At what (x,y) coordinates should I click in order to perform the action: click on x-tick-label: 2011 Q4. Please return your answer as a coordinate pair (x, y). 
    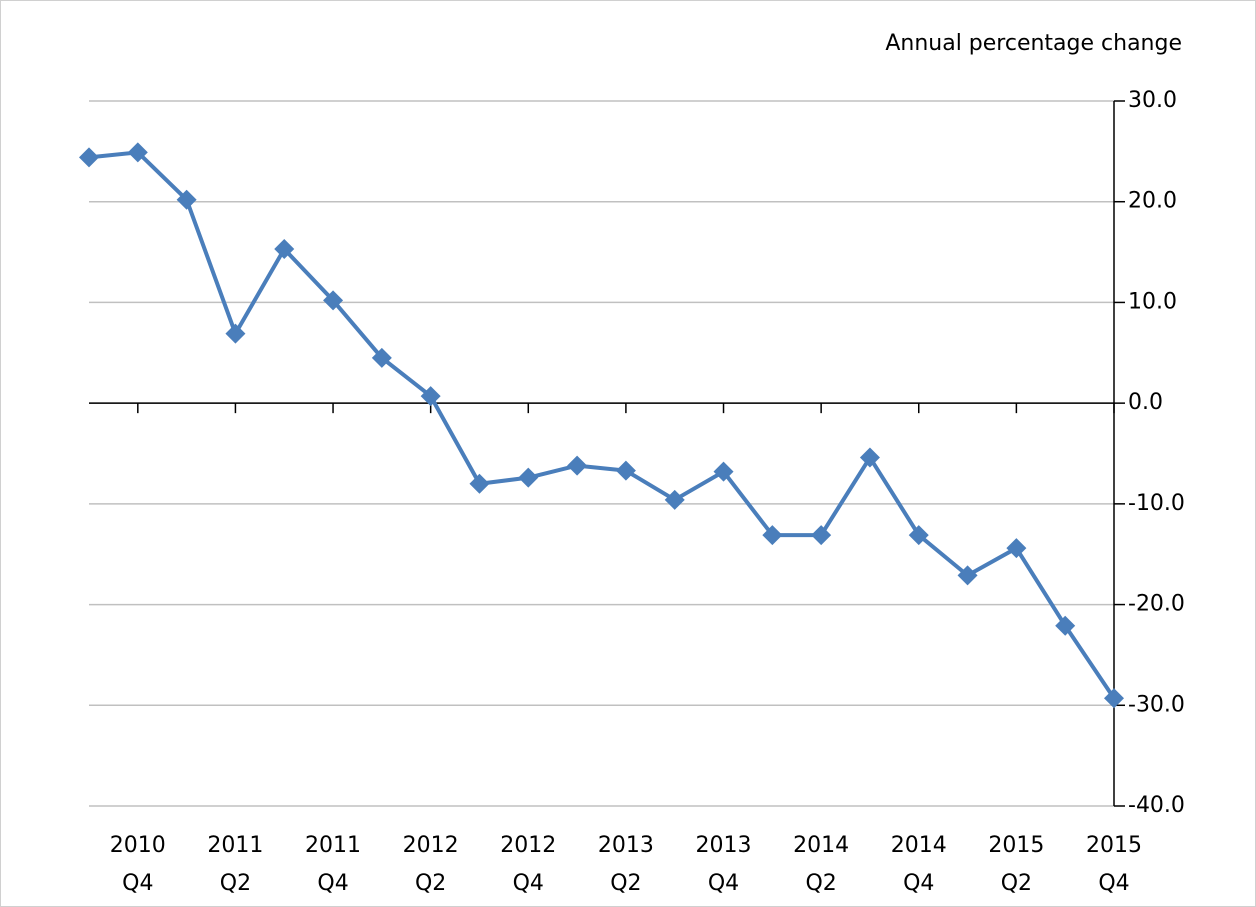
    Looking at the image, I should click on (333, 864).